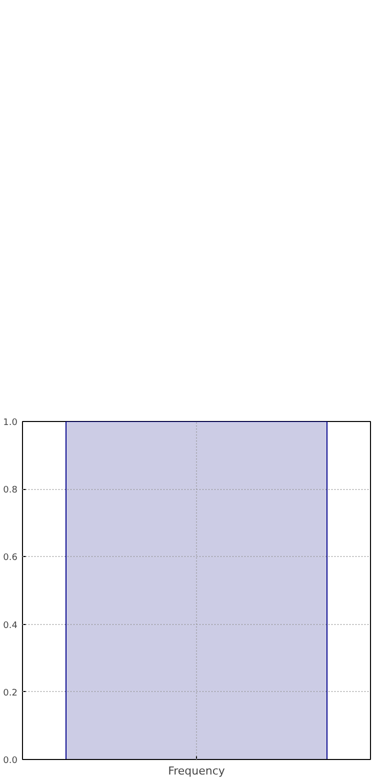 This screenshot has height=780, width=390. I want to click on x-axis-title: Frequency, so click(197, 771).